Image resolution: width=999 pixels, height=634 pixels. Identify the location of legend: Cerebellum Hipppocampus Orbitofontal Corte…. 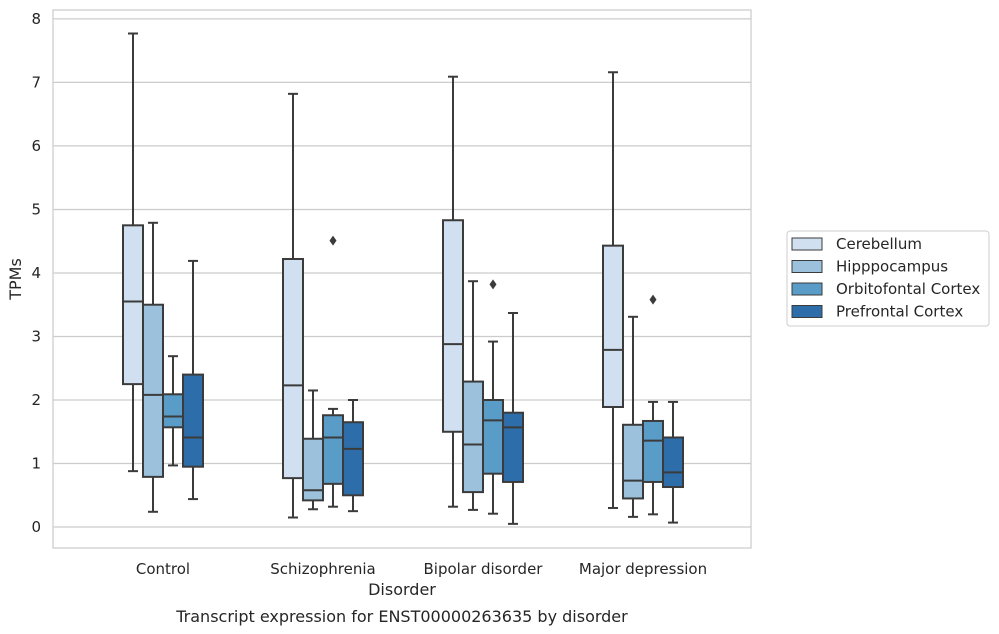
(888, 278).